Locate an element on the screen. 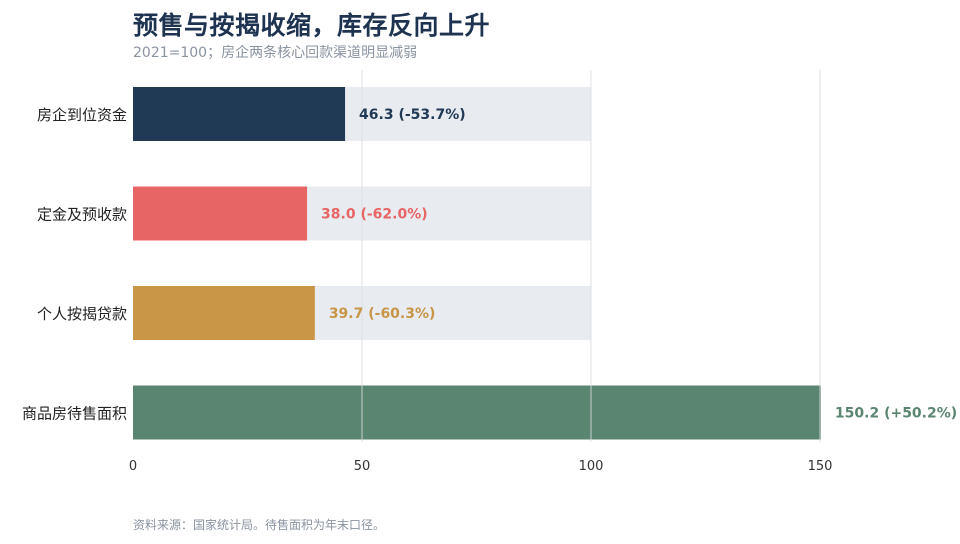 The height and width of the screenshot is (544, 960). chart-title: 预售与按揭收缩，库存反向上升 is located at coordinates (312, 25).